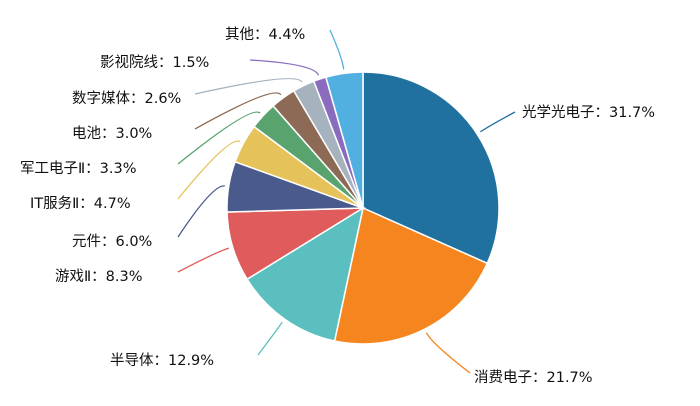 This screenshot has height=406, width=700. Describe the element at coordinates (98, 276) in the screenshot. I see `slice-label-4: 游戏Ⅱ：8.3%` at that location.